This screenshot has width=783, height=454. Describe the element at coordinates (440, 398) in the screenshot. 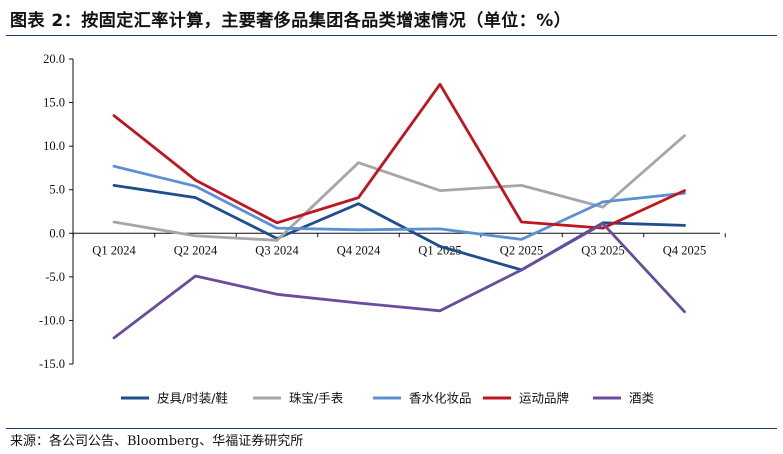

I see `legend-label: 香水化妆品` at that location.